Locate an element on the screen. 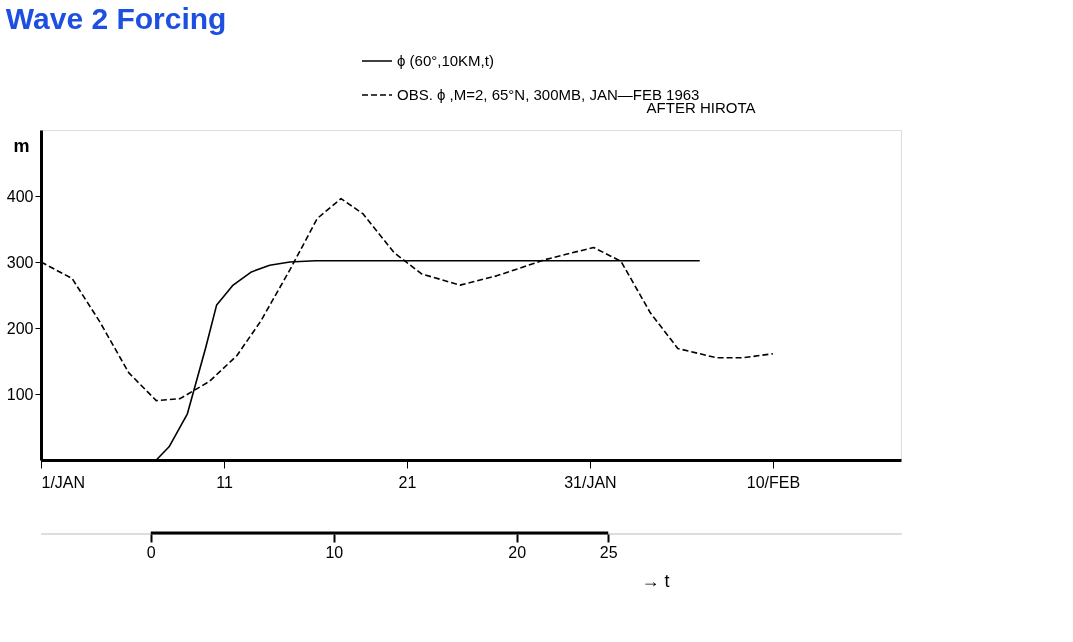 This screenshot has height=642, width=1073. legend-label: ϕ (60°,10KM,t) is located at coordinates (445, 60).